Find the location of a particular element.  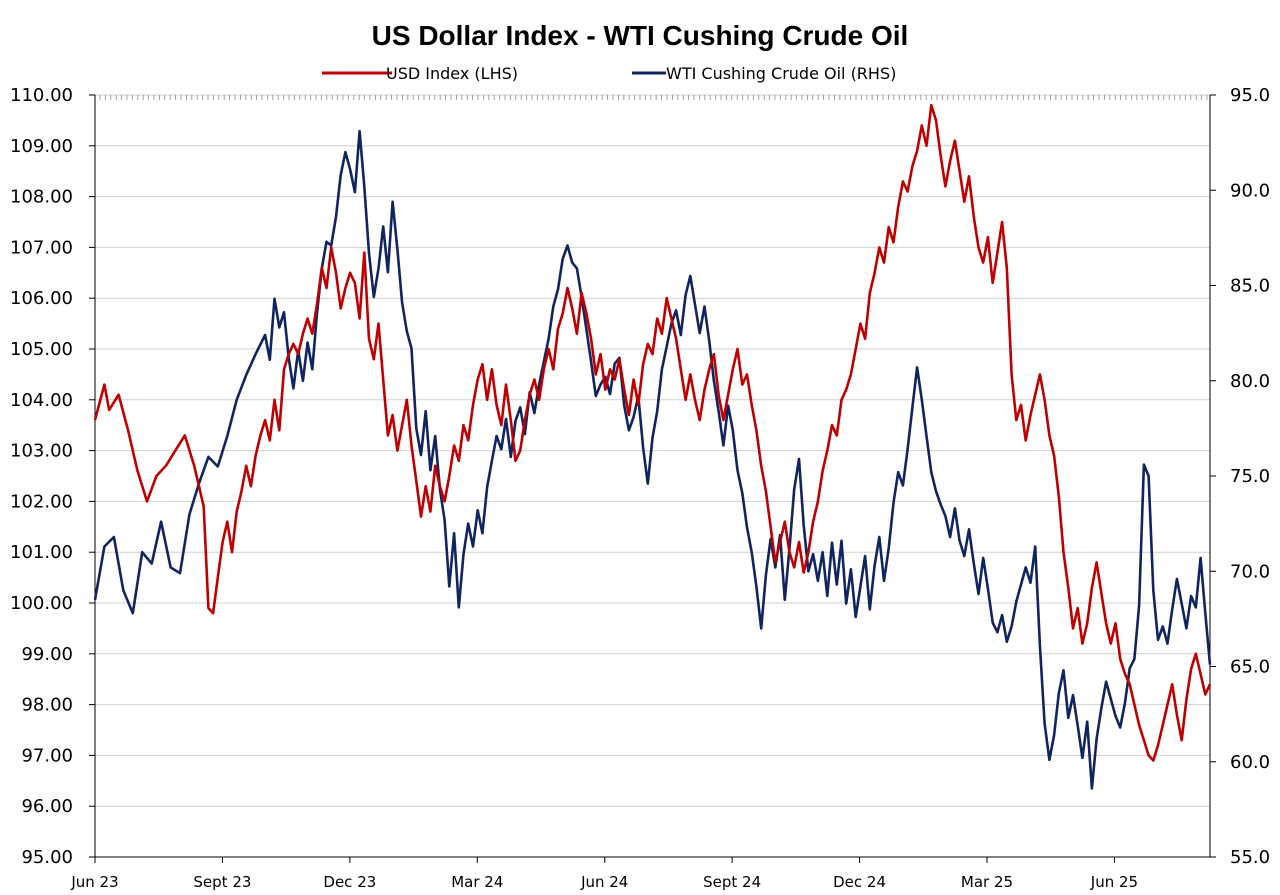

left-tick-label: 97.00 is located at coordinates (47, 755).